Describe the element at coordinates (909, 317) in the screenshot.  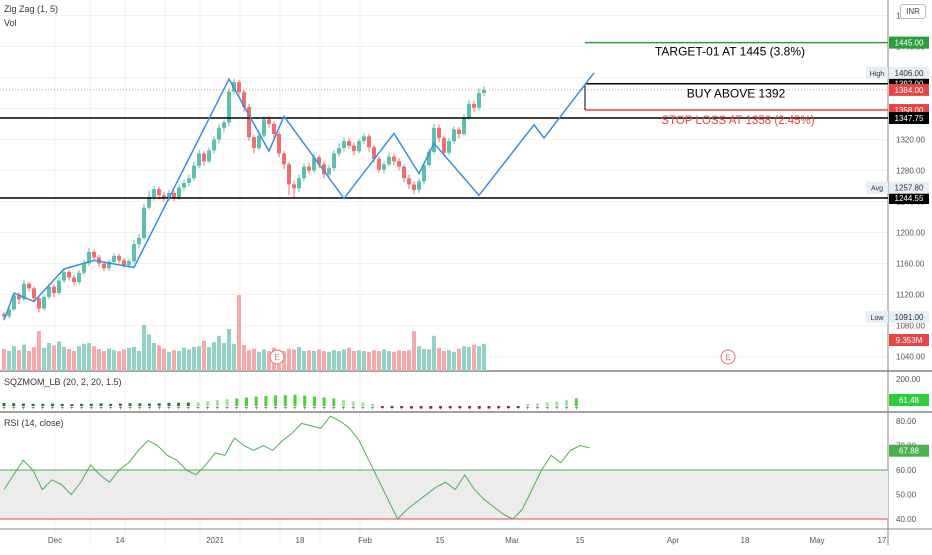
I see `low-tag: 1091.00` at that location.